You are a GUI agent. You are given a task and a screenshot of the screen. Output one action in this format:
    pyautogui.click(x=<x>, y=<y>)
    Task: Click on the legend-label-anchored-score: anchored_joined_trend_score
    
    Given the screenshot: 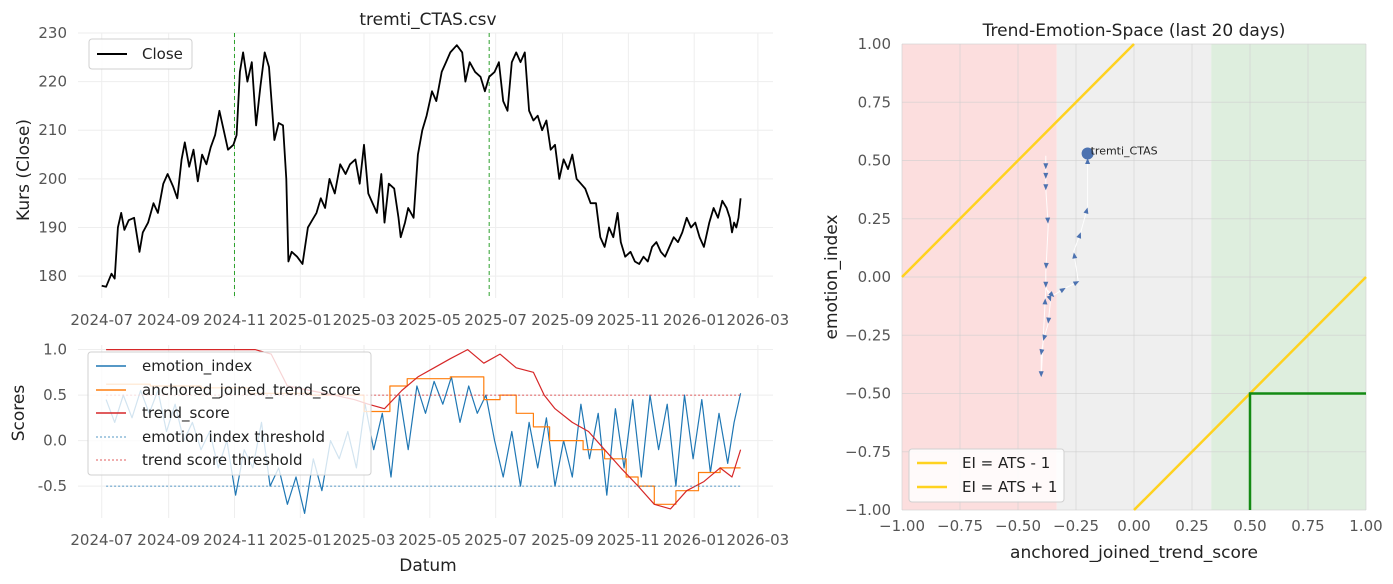 What is the action you would take?
    pyautogui.click(x=251, y=390)
    